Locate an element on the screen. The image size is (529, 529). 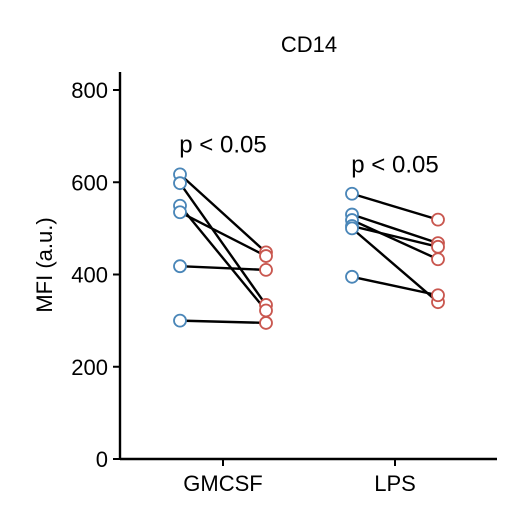
y-tick-label: 200 is located at coordinates (89, 367).